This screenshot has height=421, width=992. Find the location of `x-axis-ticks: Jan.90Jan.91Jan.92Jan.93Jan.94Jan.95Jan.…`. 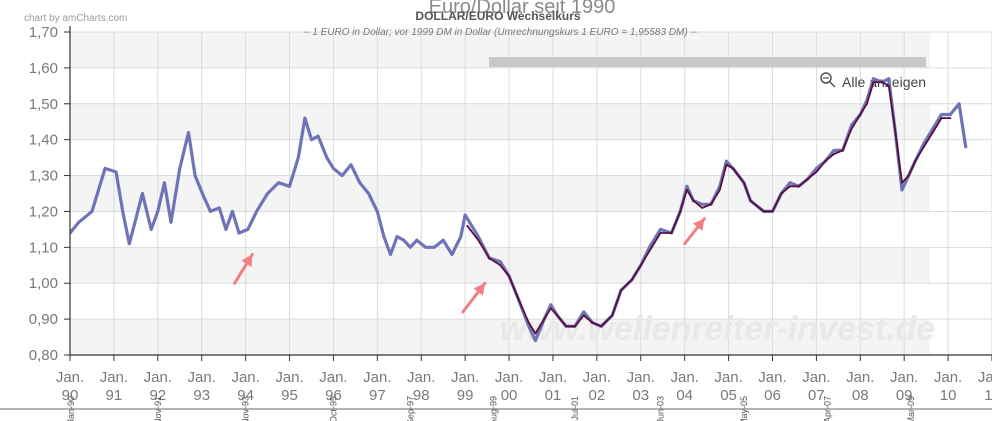

x-axis-ticks: Jan.90Jan.91Jan.92Jan.93Jan.94Jan.95Jan.… is located at coordinates (524, 379).